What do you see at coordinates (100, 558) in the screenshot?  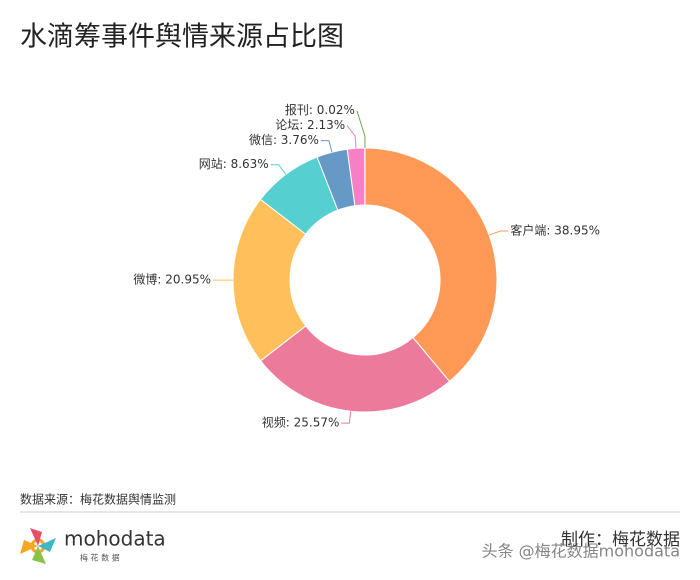 I see `brand-sub: 梅 花 数 据` at bounding box center [100, 558].